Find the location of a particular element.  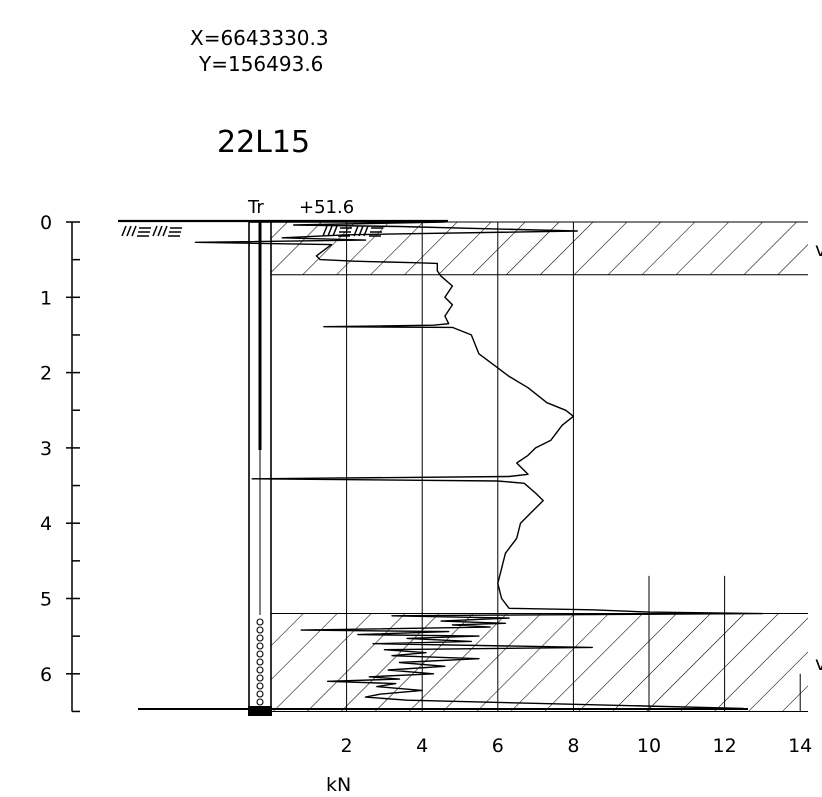

chart-title: 22L15 is located at coordinates (263, 142).